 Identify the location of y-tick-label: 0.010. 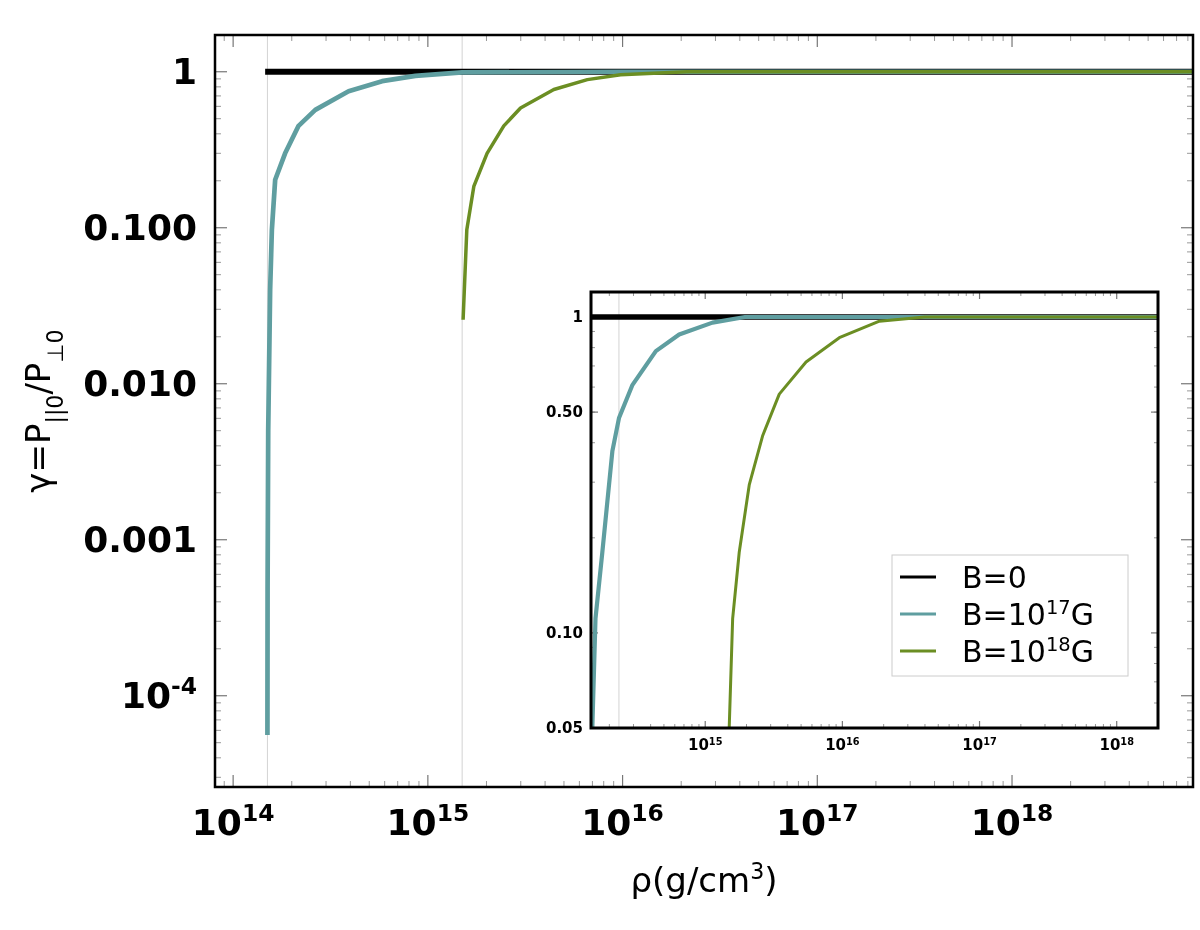
(140, 384).